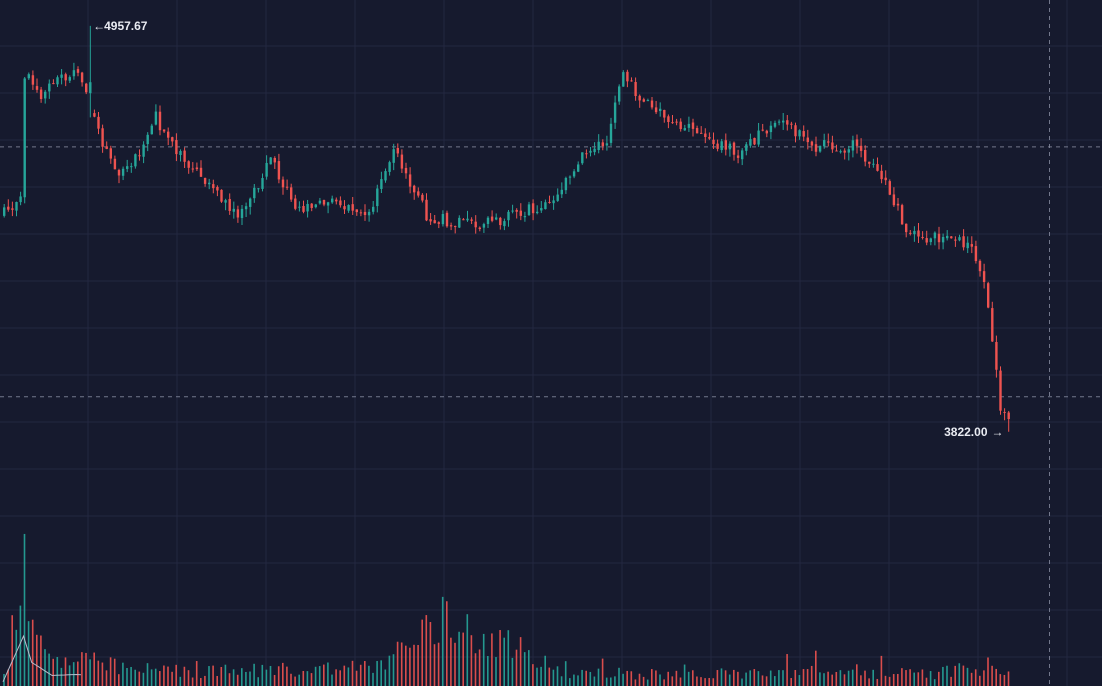 Image resolution: width=1102 pixels, height=686 pixels. Describe the element at coordinates (966, 432) in the screenshot. I see `min-price-label: 3822.00` at that location.